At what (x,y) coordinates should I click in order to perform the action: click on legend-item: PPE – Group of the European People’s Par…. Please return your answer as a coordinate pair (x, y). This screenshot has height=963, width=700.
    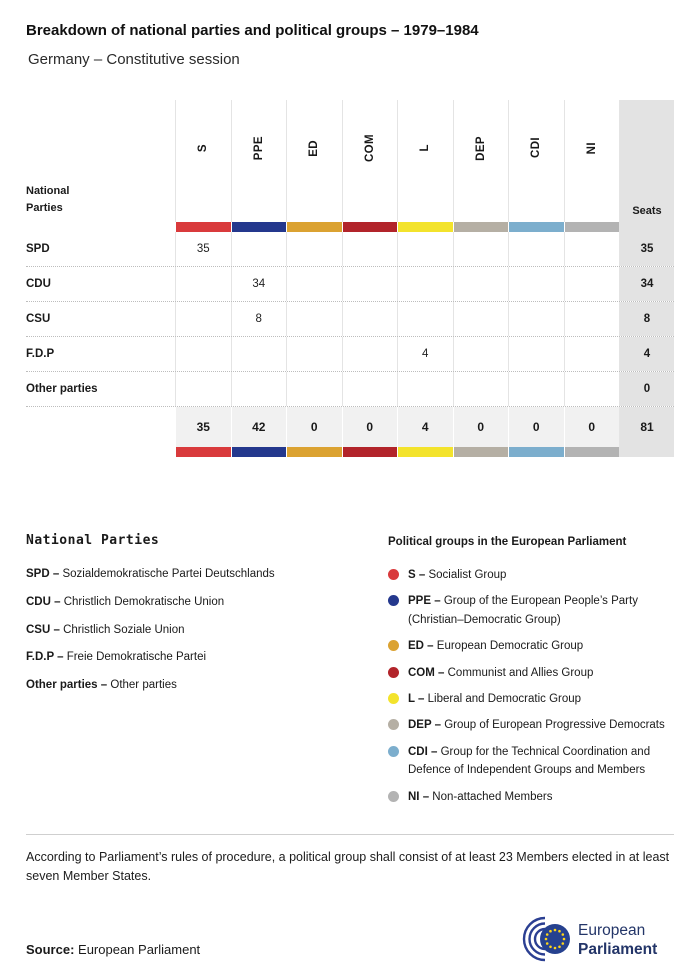
    Looking at the image, I should click on (531, 610).